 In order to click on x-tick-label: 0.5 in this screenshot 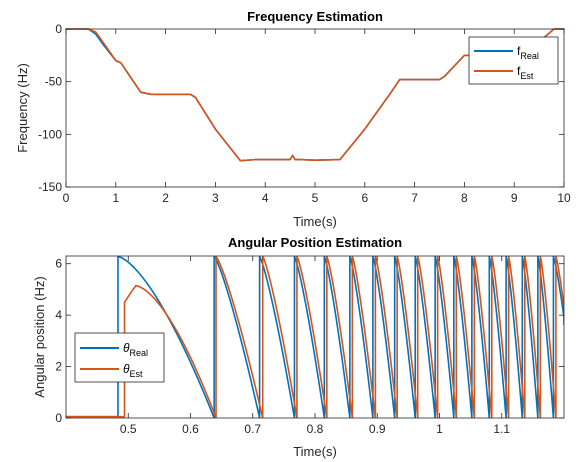, I will do `click(128, 429)`.